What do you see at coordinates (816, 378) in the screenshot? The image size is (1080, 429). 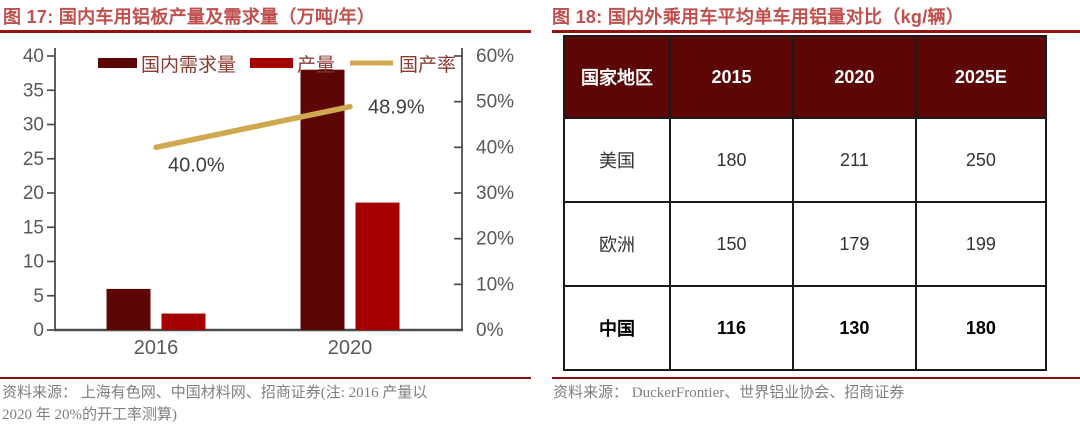 I see `figure-18-divider` at bounding box center [816, 378].